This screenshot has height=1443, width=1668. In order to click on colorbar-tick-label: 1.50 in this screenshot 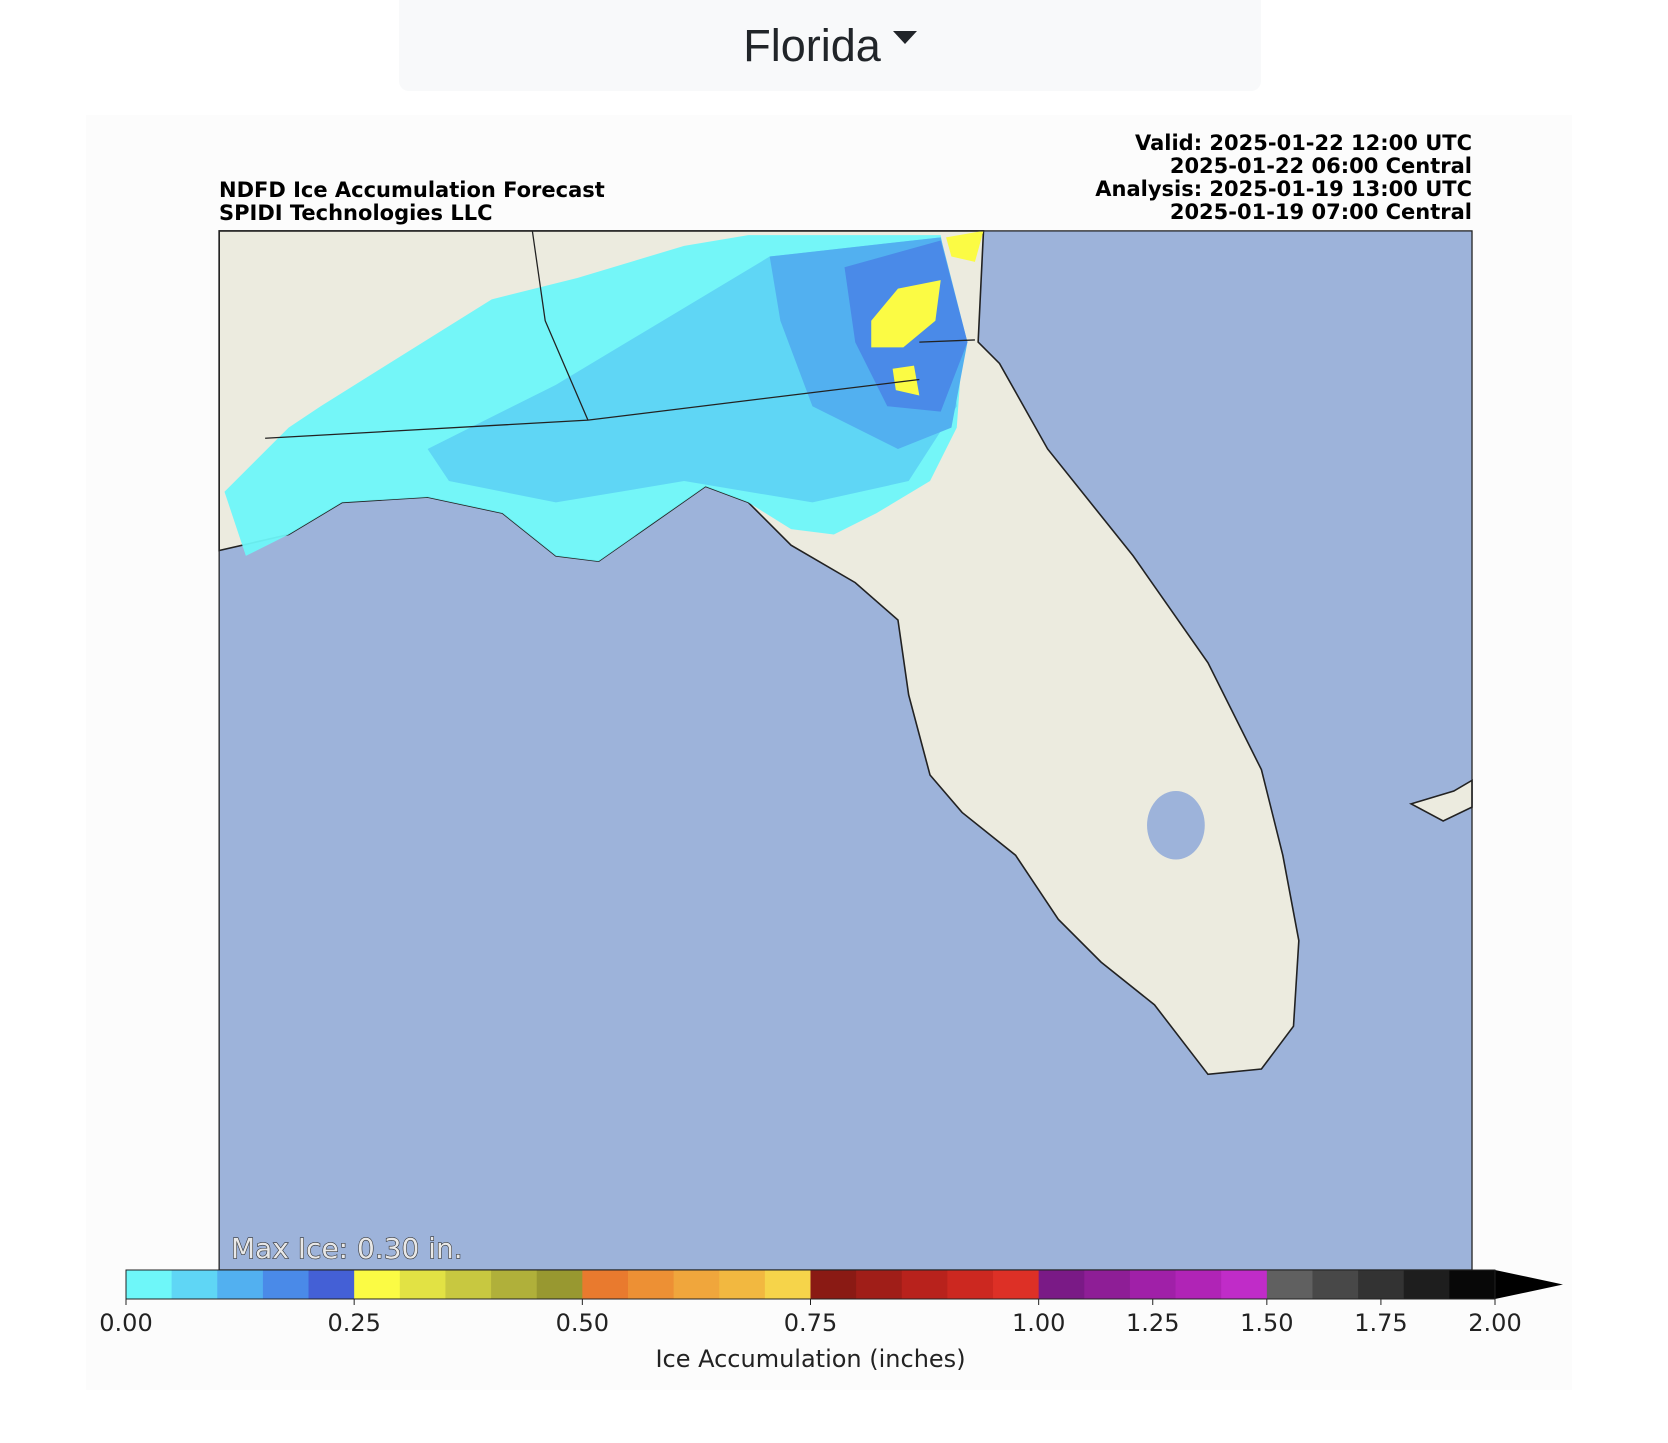, I will do `click(1266, 1323)`.